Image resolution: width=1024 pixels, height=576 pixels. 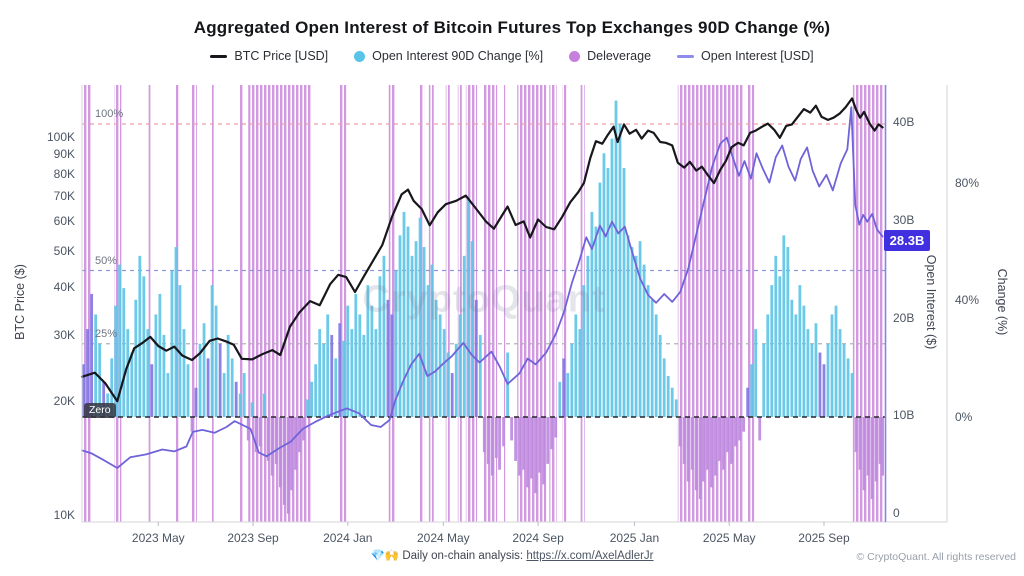 What do you see at coordinates (538, 538) in the screenshot?
I see `x-axis-tick-label: 2024 Sep` at bounding box center [538, 538].